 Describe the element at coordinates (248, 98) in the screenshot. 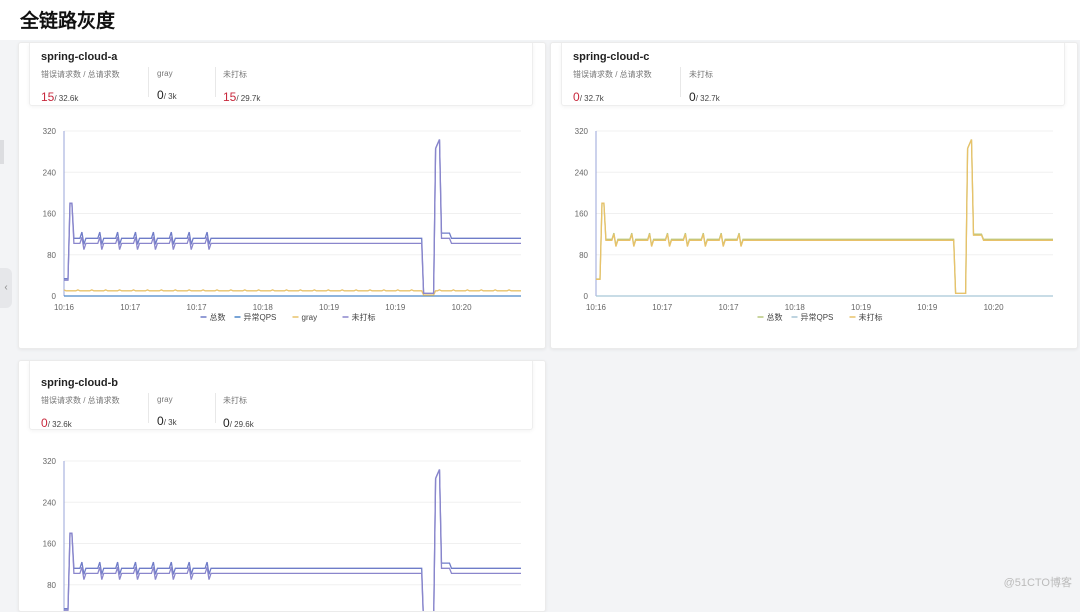

I see `stat-total: / 29.7k` at that location.